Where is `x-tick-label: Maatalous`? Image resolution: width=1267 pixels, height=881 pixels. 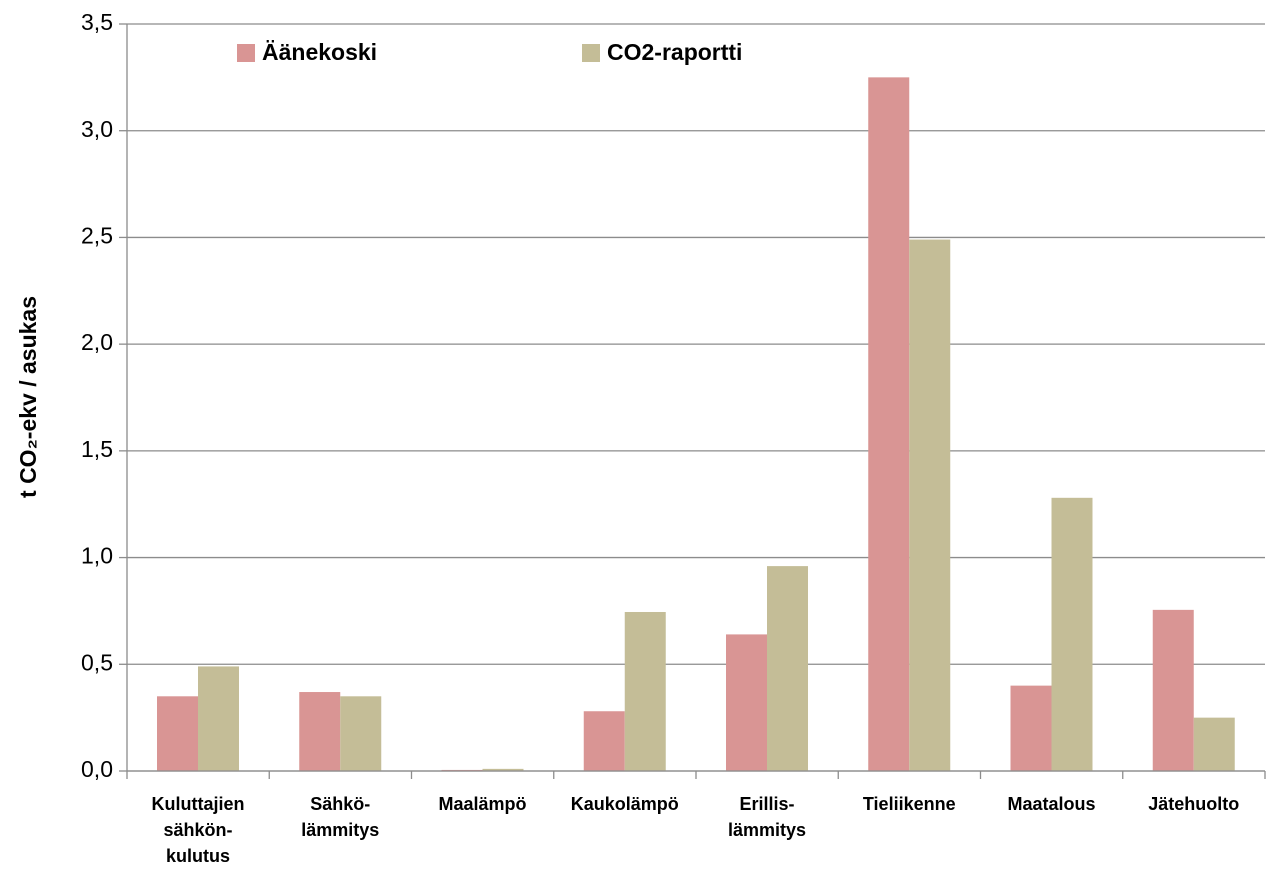
x-tick-label: Maatalous is located at coordinates (1051, 804).